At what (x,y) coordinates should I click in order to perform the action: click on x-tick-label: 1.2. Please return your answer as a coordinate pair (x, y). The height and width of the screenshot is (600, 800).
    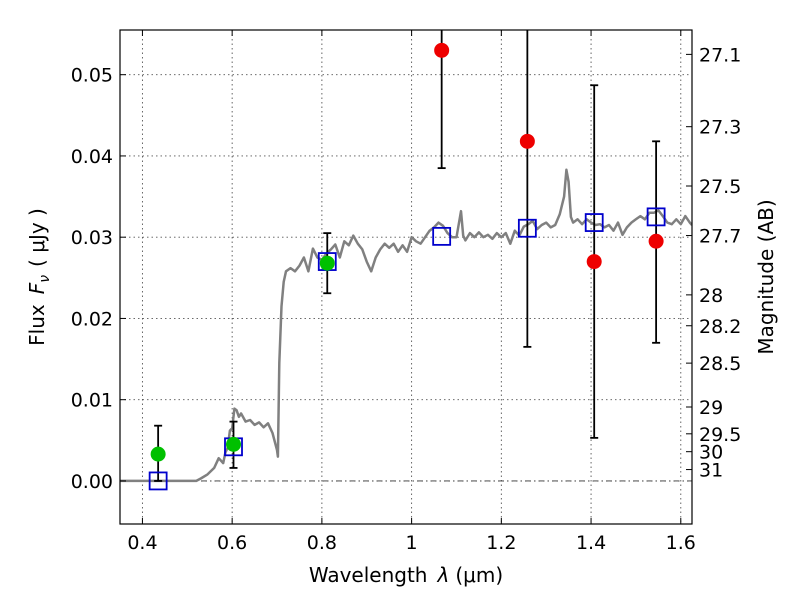
    Looking at the image, I should click on (501, 543).